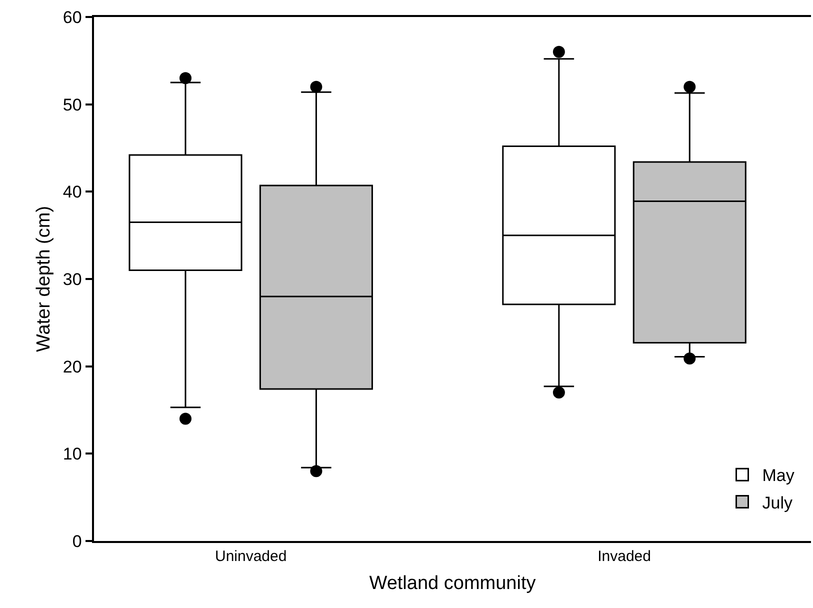  What do you see at coordinates (250, 556) in the screenshot?
I see `x-tick-label: Uninvaded` at bounding box center [250, 556].